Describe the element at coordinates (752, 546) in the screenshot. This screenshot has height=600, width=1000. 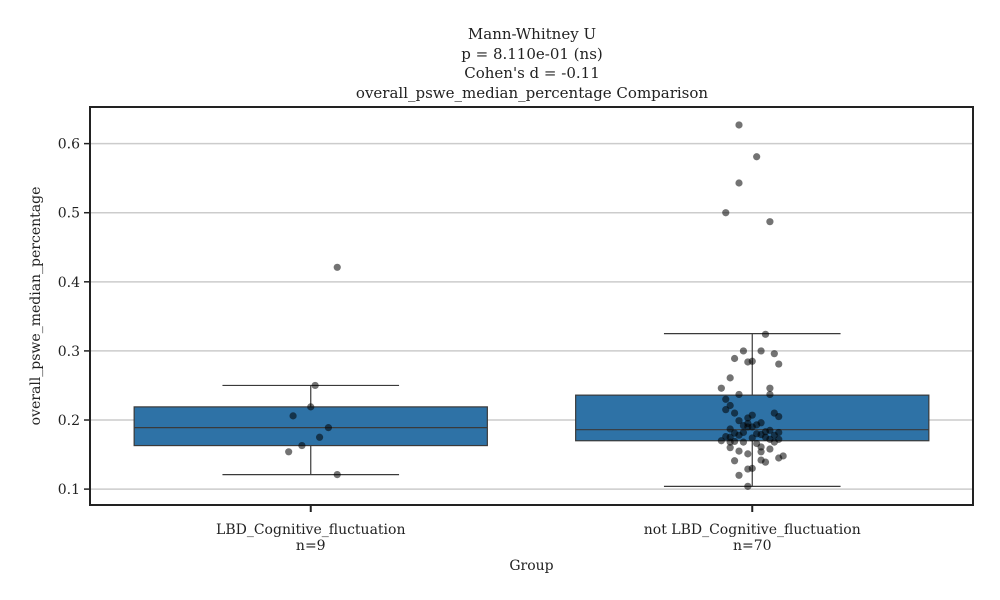
I see `x-tick-count: n=70` at that location.